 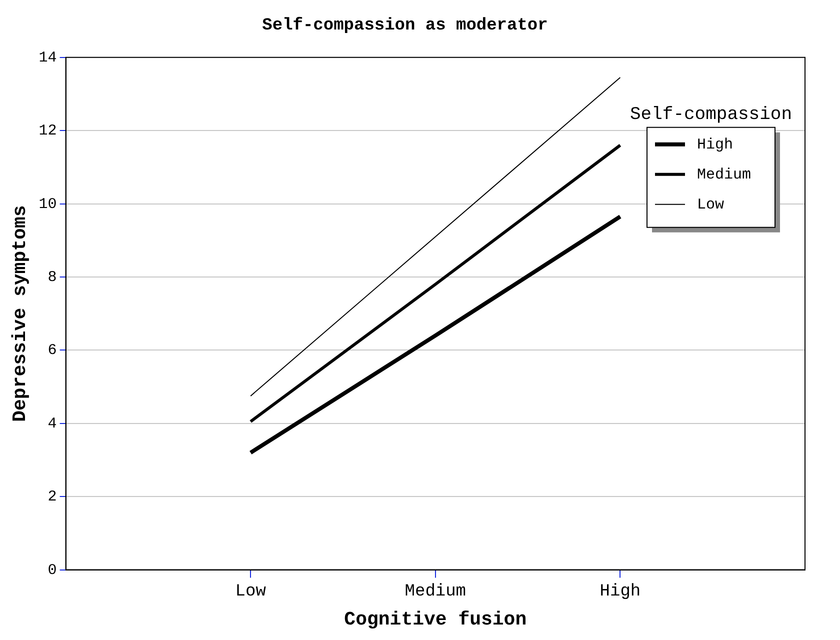 What do you see at coordinates (251, 592) in the screenshot?
I see `x-tick-label: Low` at bounding box center [251, 592].